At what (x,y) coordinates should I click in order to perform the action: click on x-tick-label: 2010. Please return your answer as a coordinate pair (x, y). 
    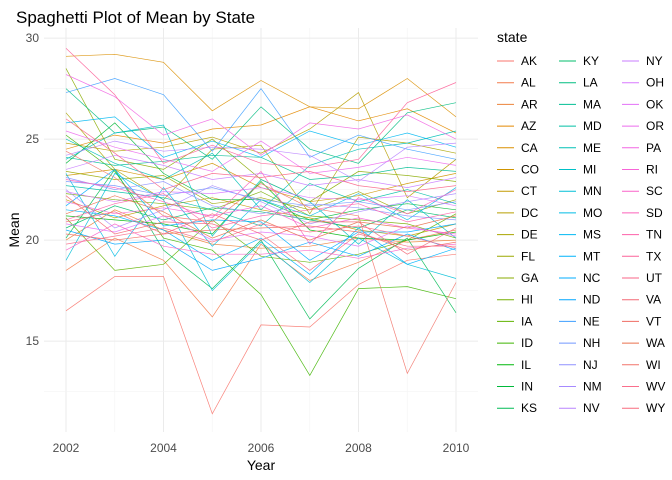
    Looking at the image, I should click on (456, 448).